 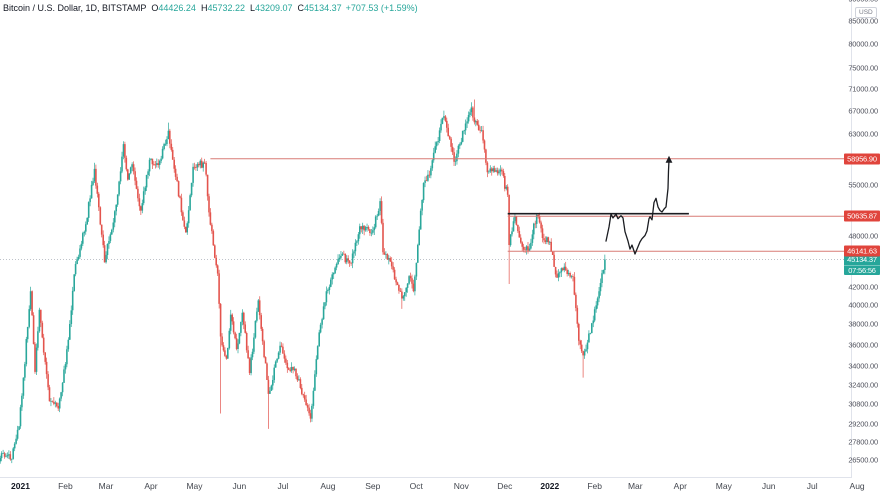 I want to click on time-tick-jul-2021: Jul, so click(x=283, y=486).